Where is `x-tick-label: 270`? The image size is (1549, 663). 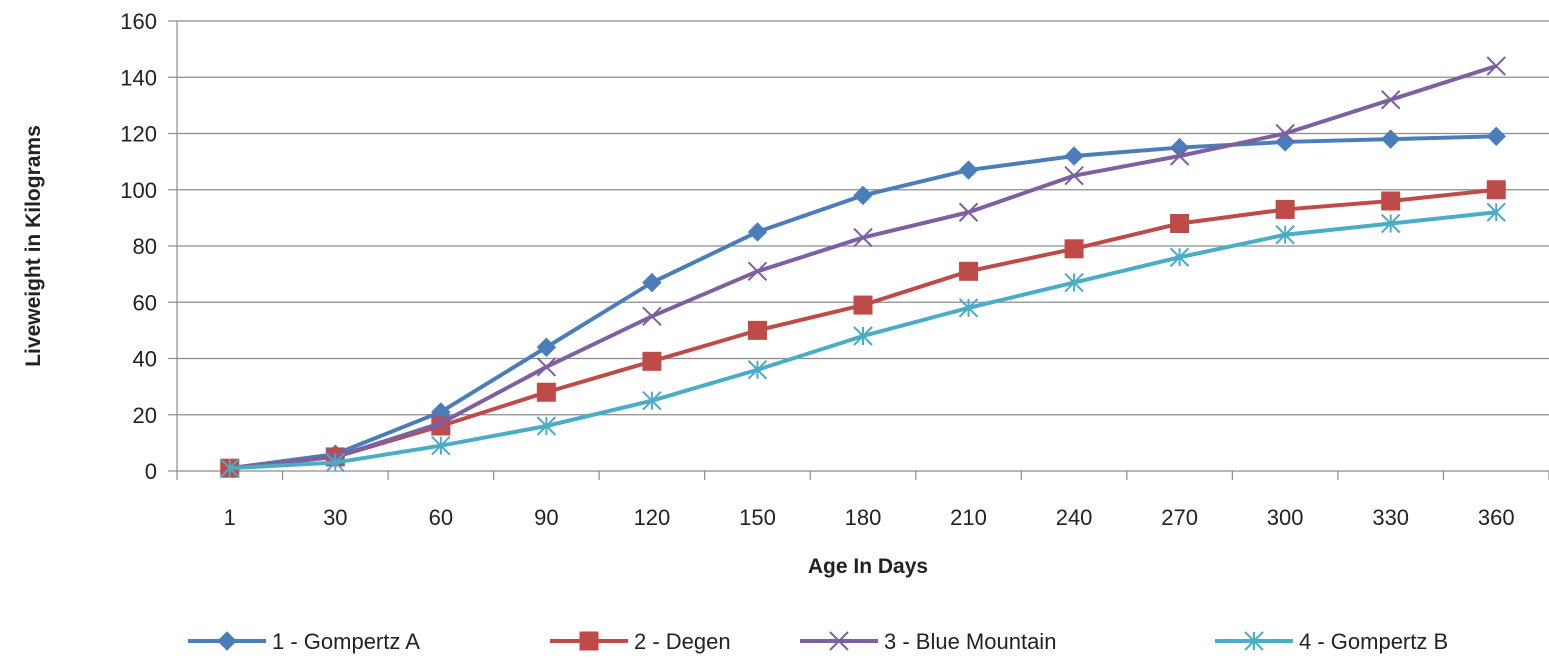
x-tick-label: 270 is located at coordinates (1179, 517).